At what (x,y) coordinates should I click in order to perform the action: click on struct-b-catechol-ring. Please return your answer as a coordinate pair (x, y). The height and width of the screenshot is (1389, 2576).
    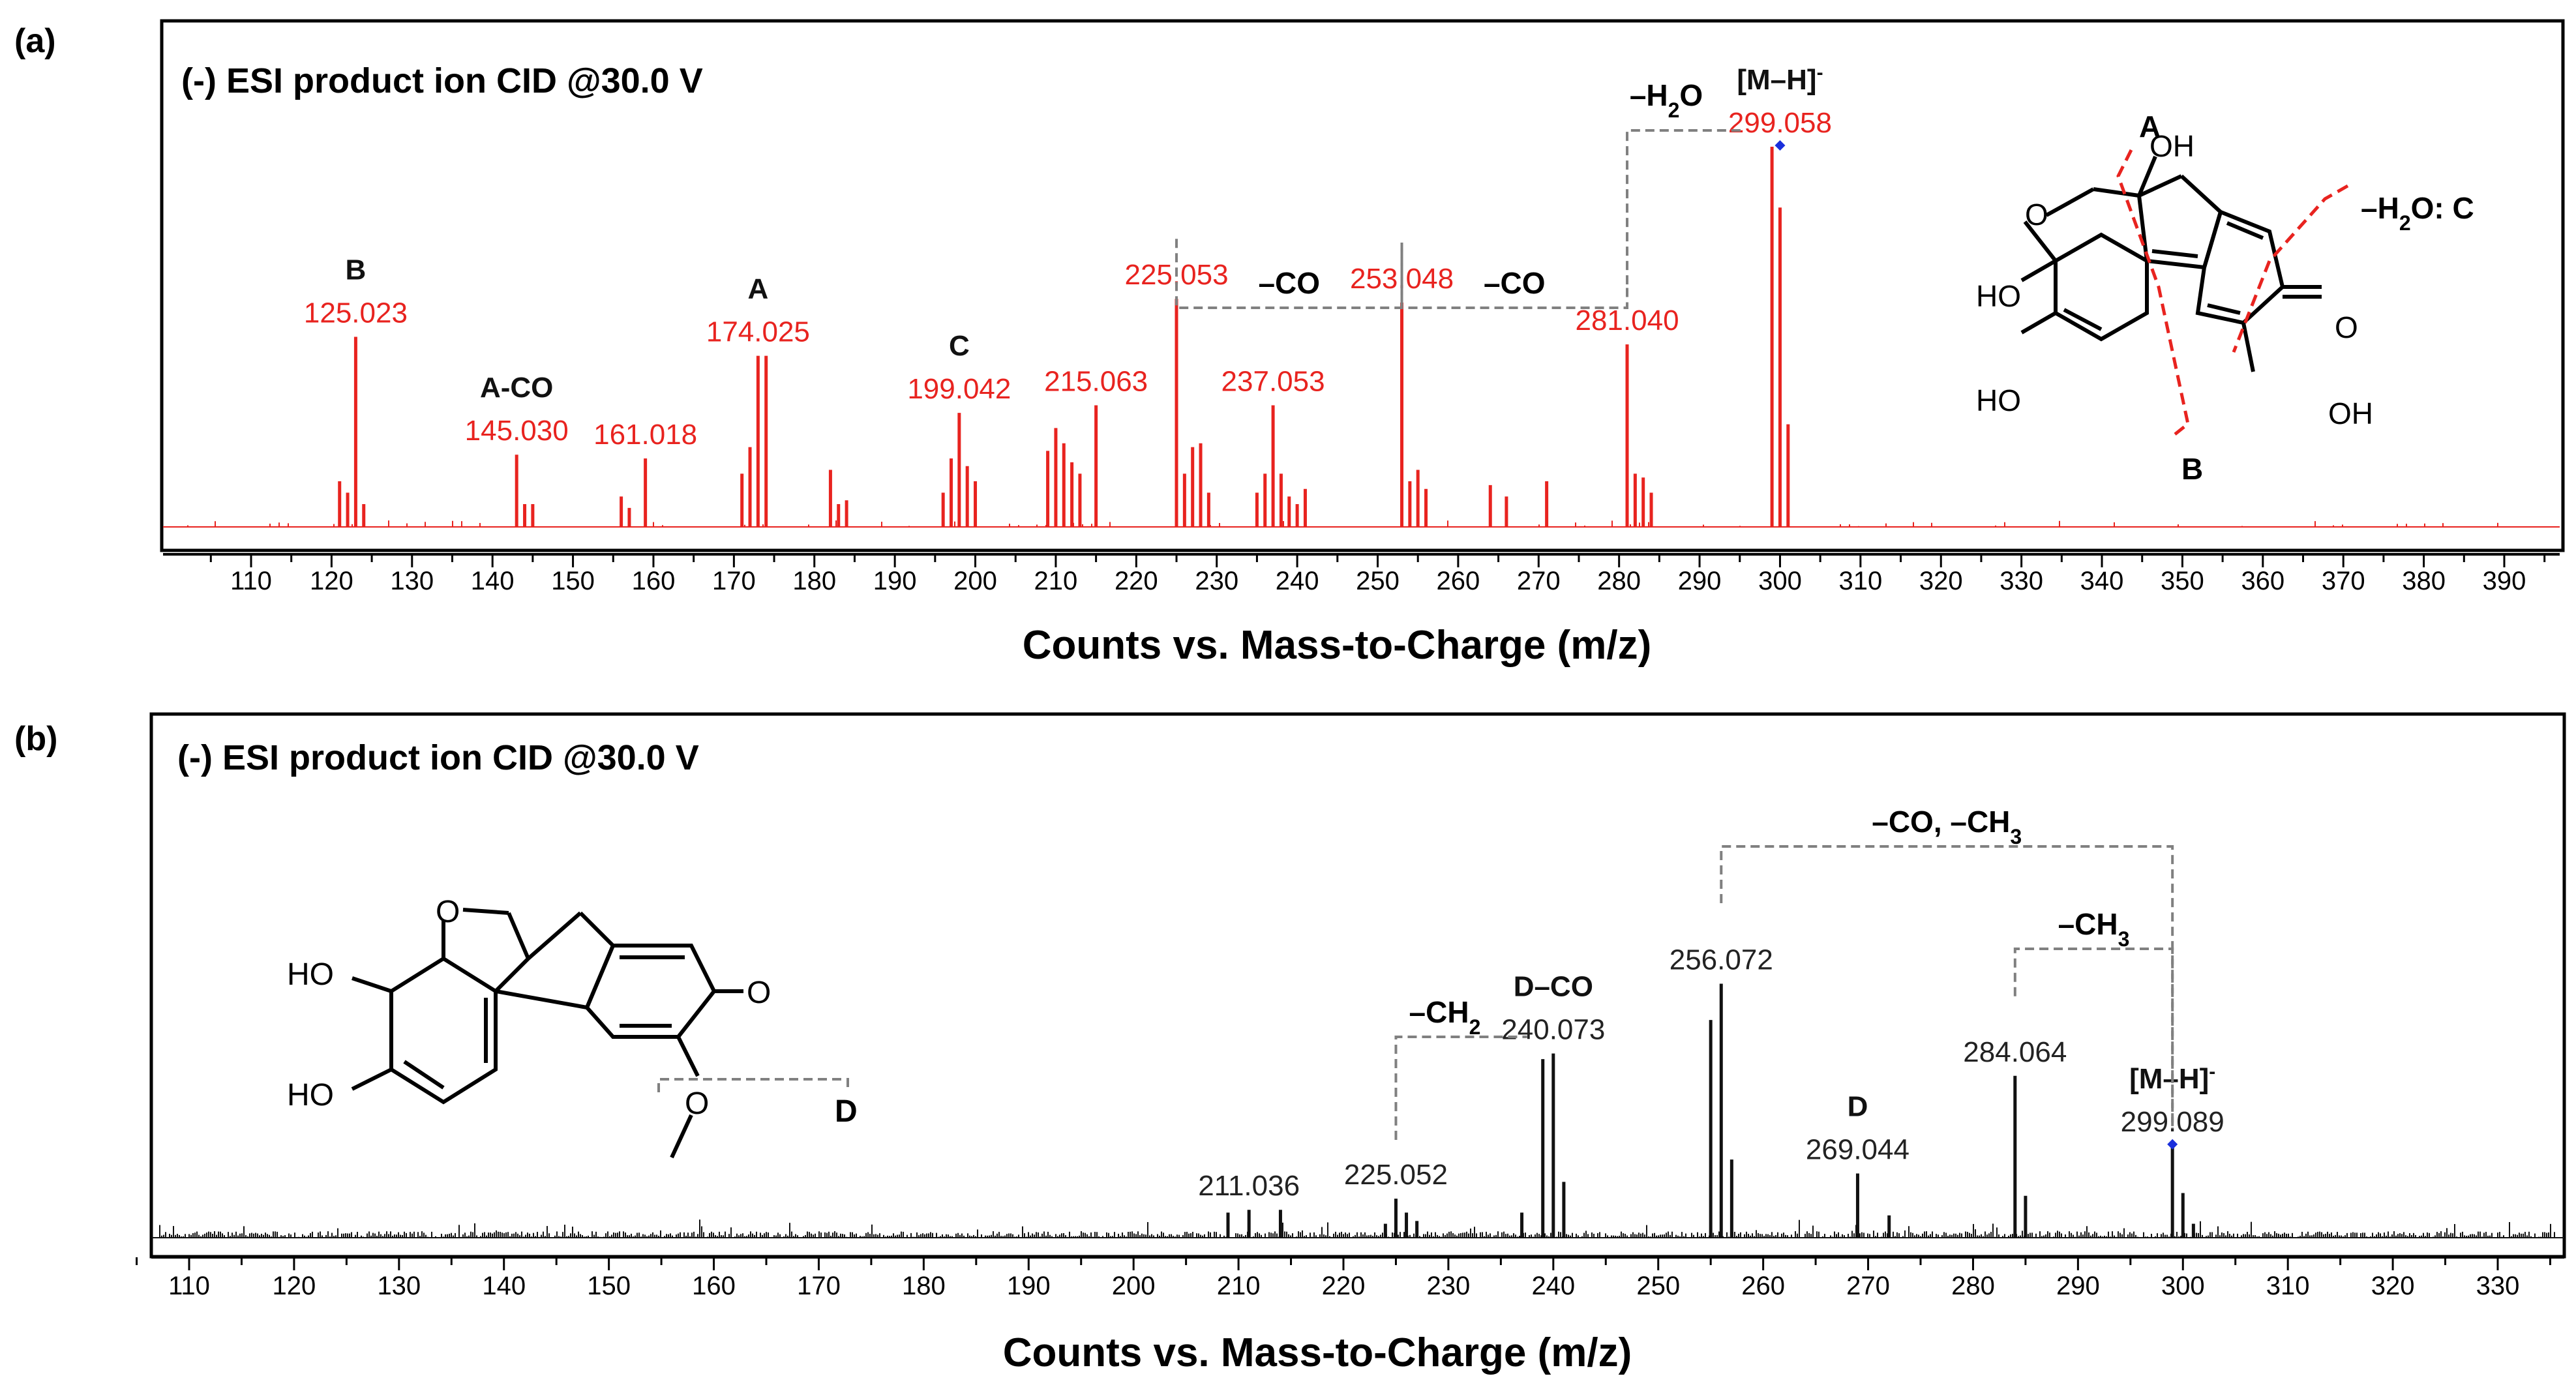
    Looking at the image, I should click on (443, 1030).